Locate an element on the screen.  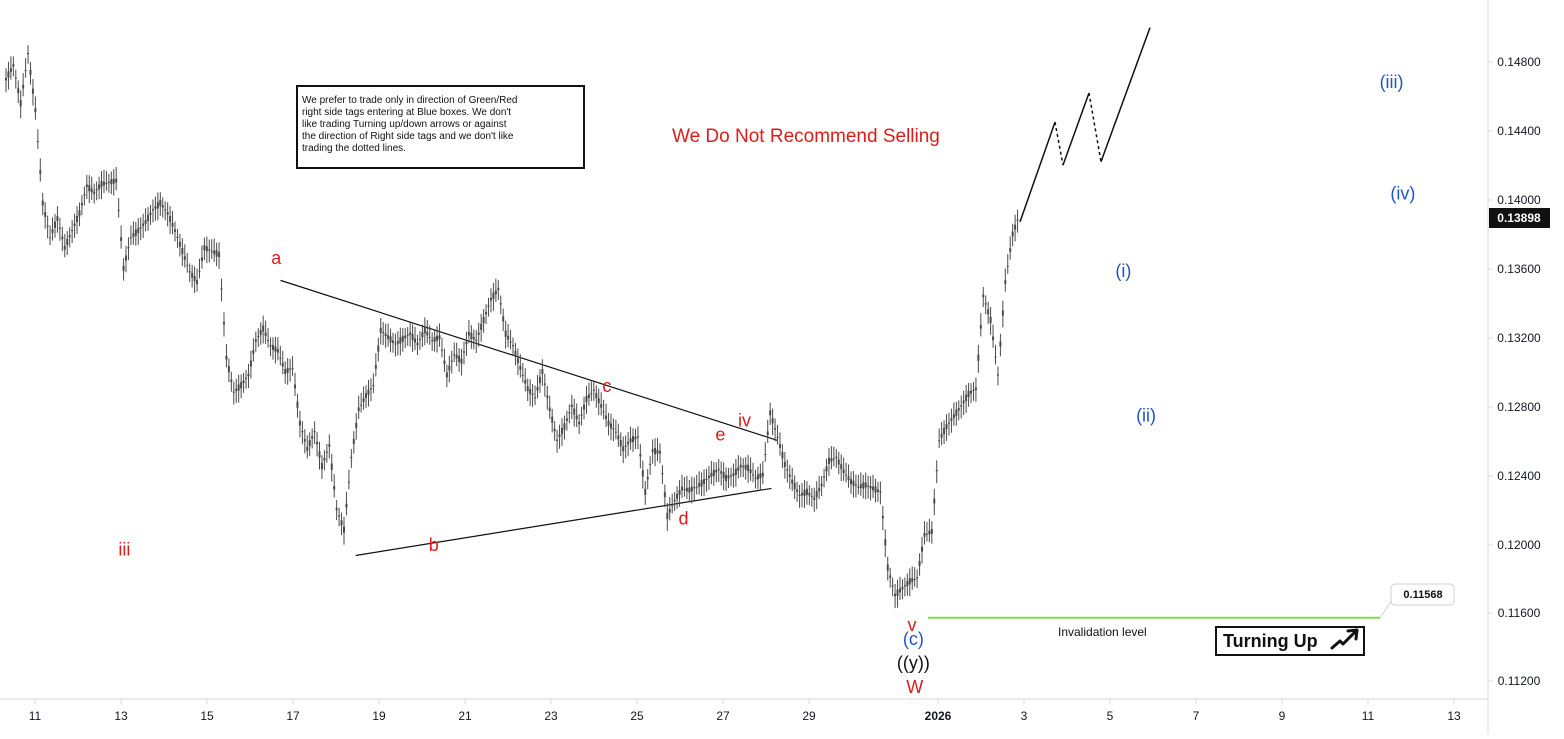
triangle-upper-line is located at coordinates (529, 360).